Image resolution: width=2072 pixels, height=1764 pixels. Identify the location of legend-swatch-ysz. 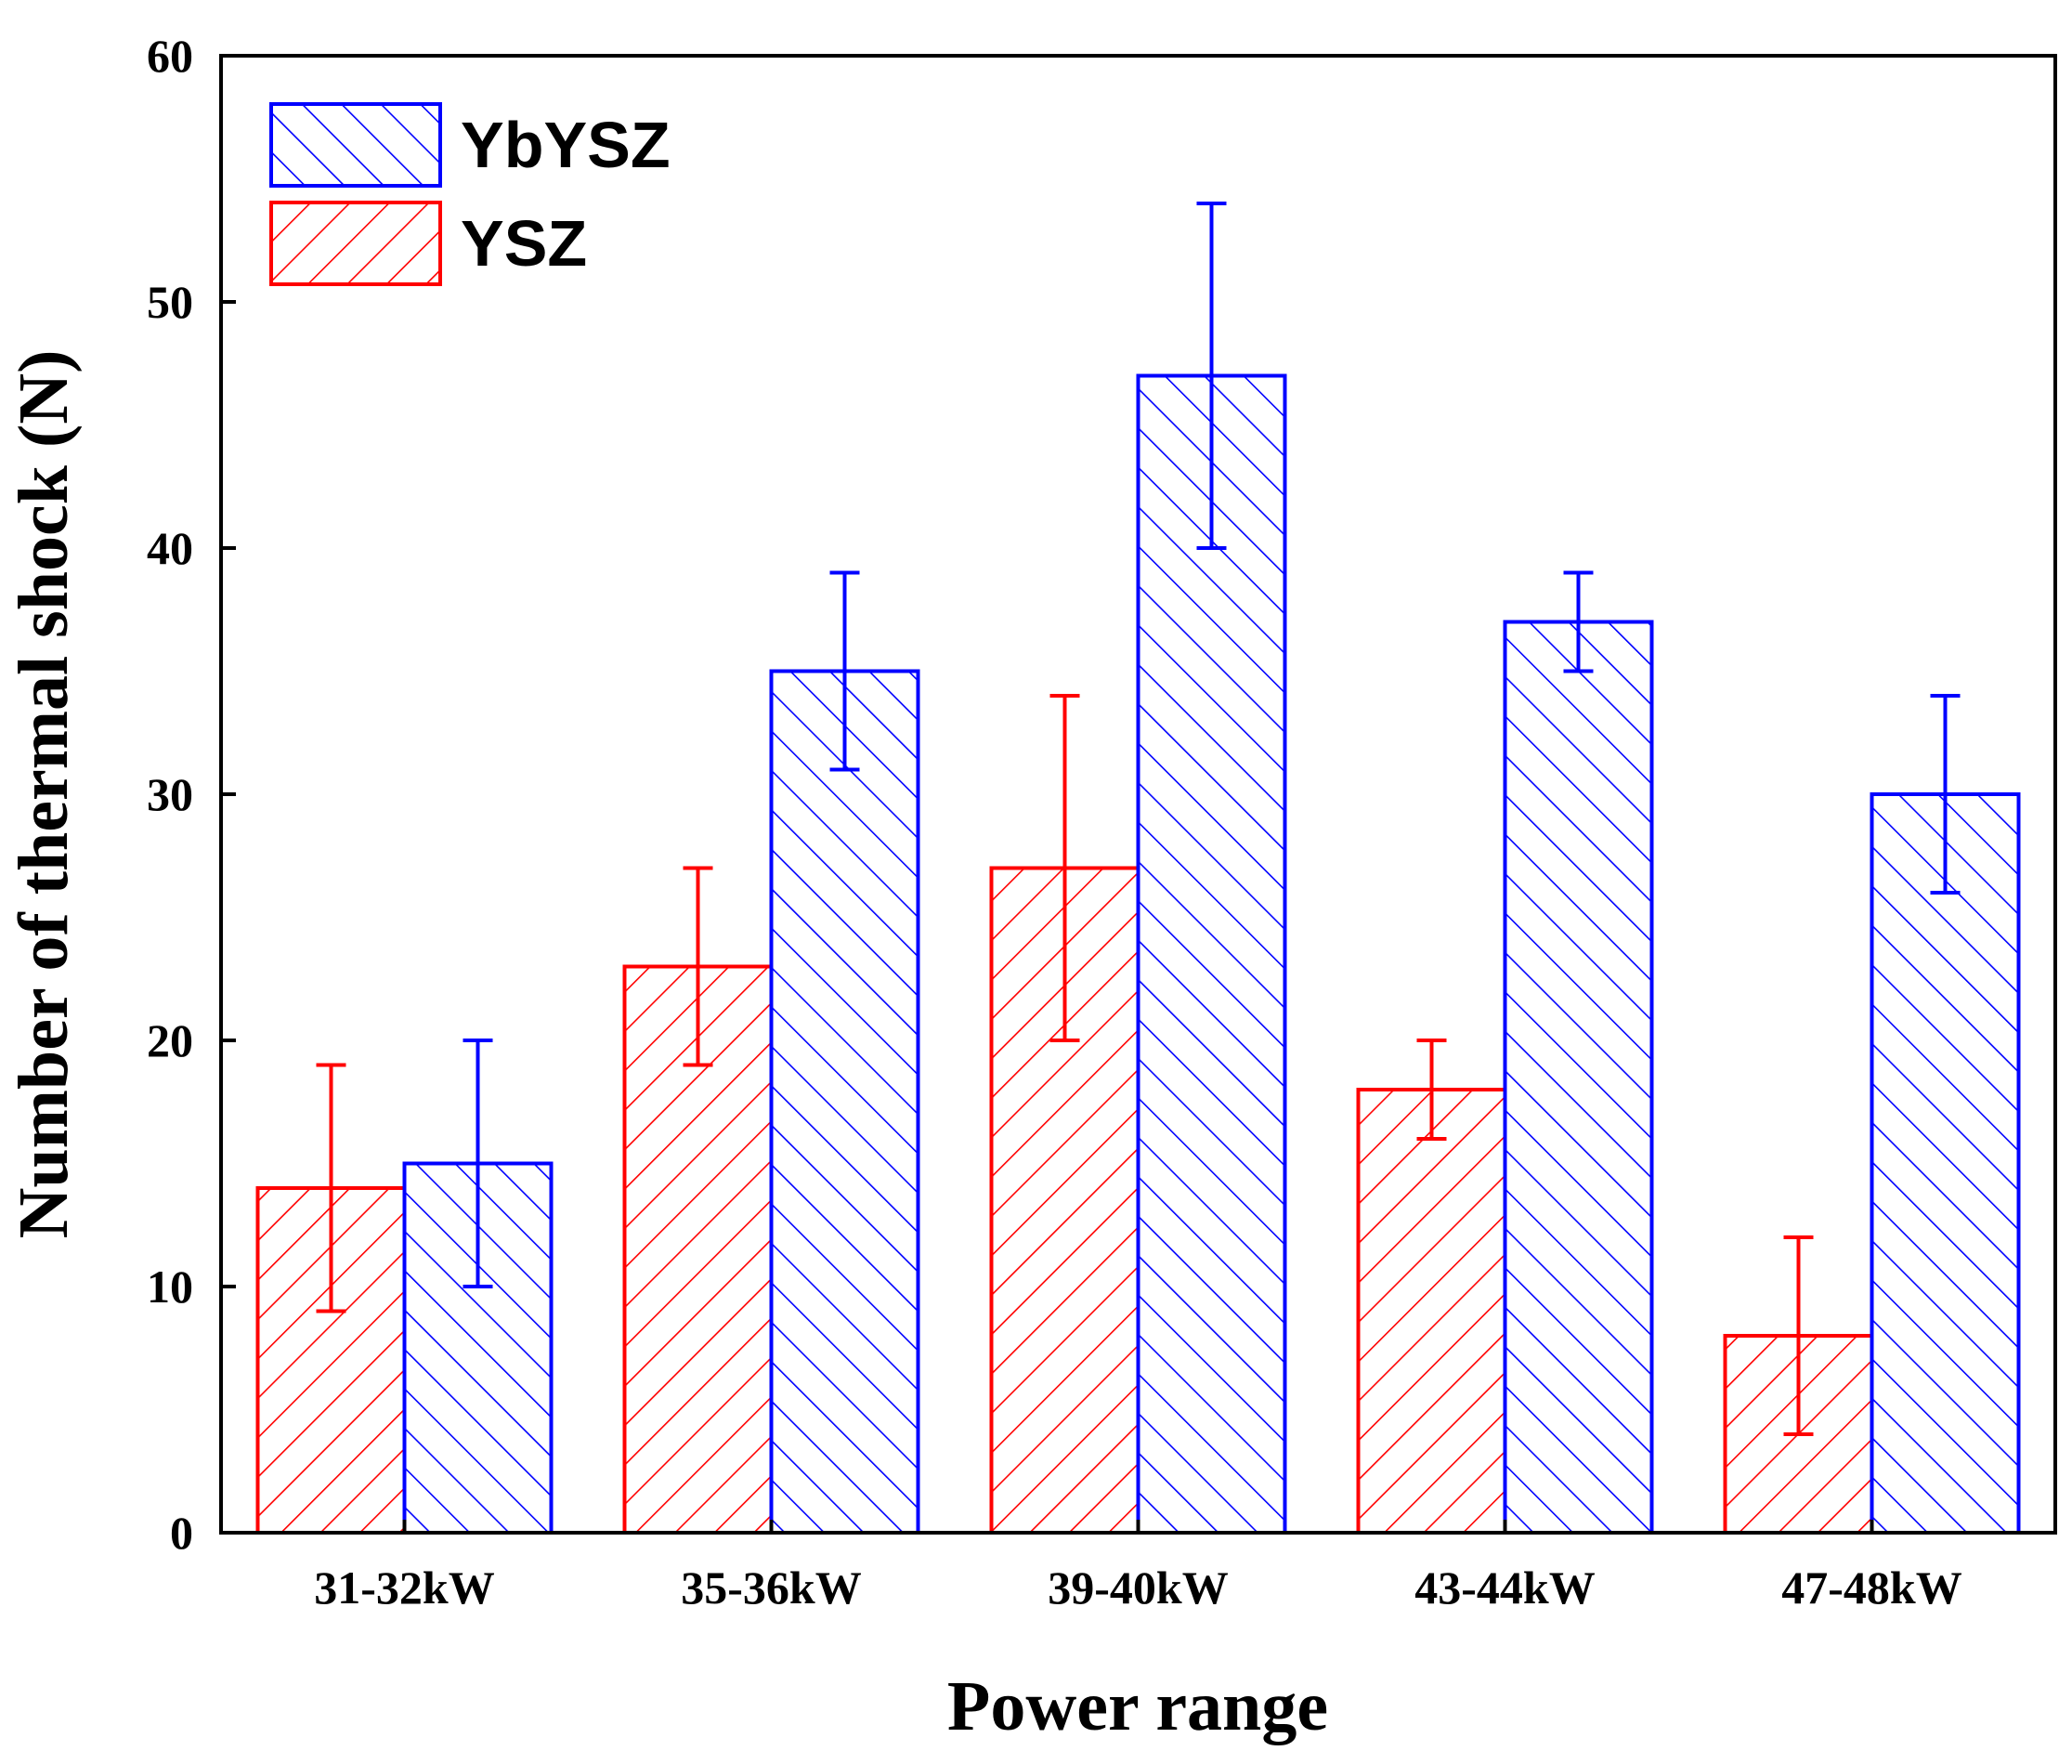
(355, 243).